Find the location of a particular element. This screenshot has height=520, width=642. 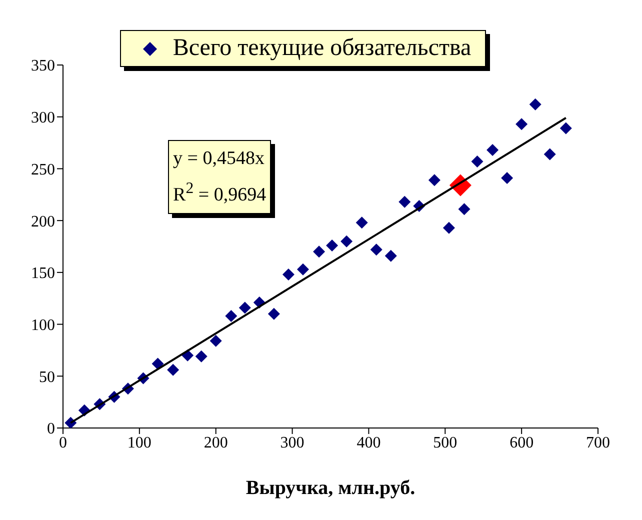

legend-label: Всего текущие обязательства is located at coordinates (322, 48).